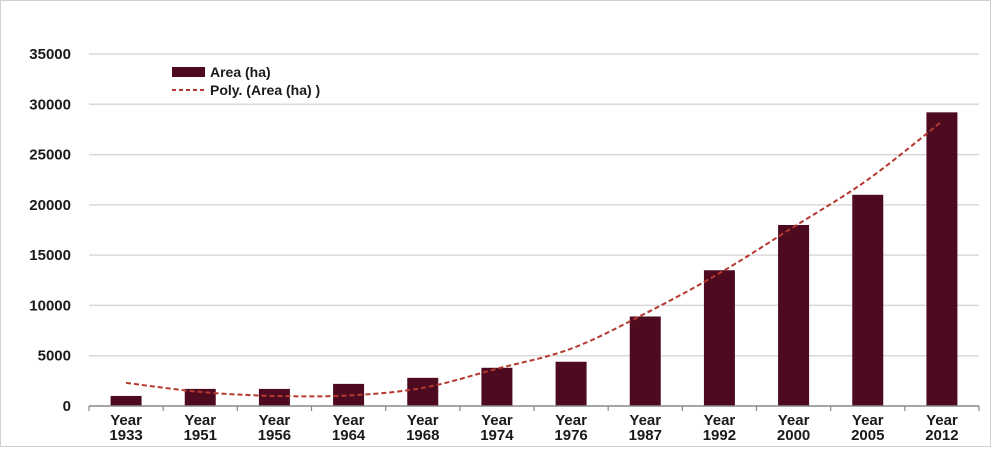 The height and width of the screenshot is (451, 991). What do you see at coordinates (200, 428) in the screenshot?
I see `x-tick-label: Year 1951` at bounding box center [200, 428].